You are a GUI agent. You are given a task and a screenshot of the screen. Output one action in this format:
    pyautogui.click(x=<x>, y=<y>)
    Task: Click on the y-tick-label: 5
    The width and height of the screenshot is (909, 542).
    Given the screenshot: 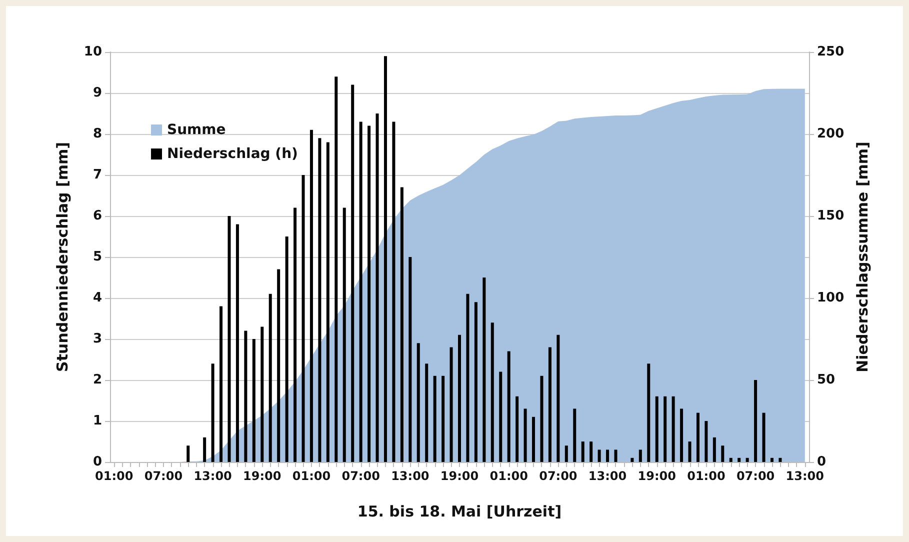 What is the action you would take?
    pyautogui.click(x=97, y=257)
    